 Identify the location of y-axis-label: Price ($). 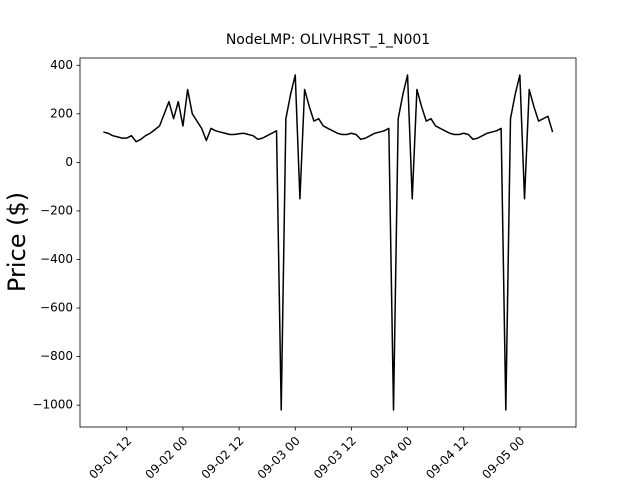
(17, 242).